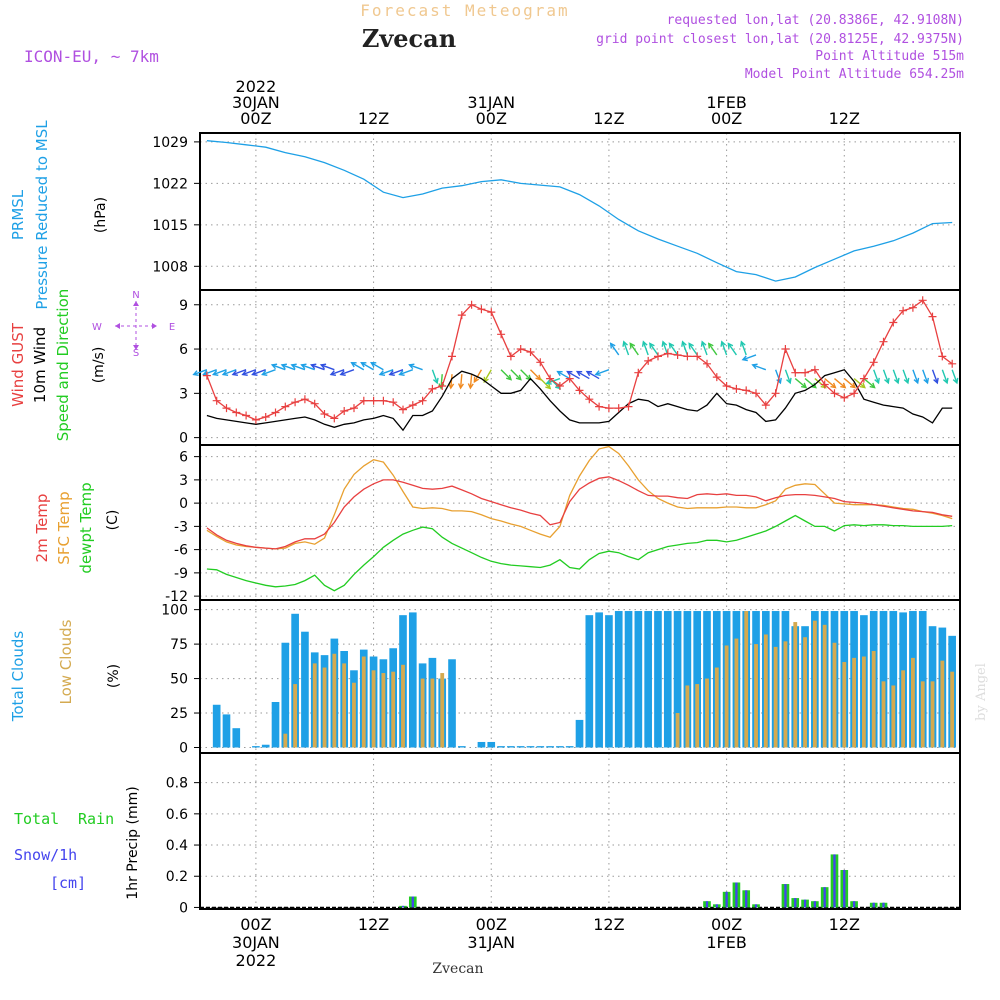 This screenshot has height=1000, width=1000. Describe the element at coordinates (563, 834) in the screenshot. I see `precip-panel: 0.8 0.6 0.4 0.2 0` at that location.